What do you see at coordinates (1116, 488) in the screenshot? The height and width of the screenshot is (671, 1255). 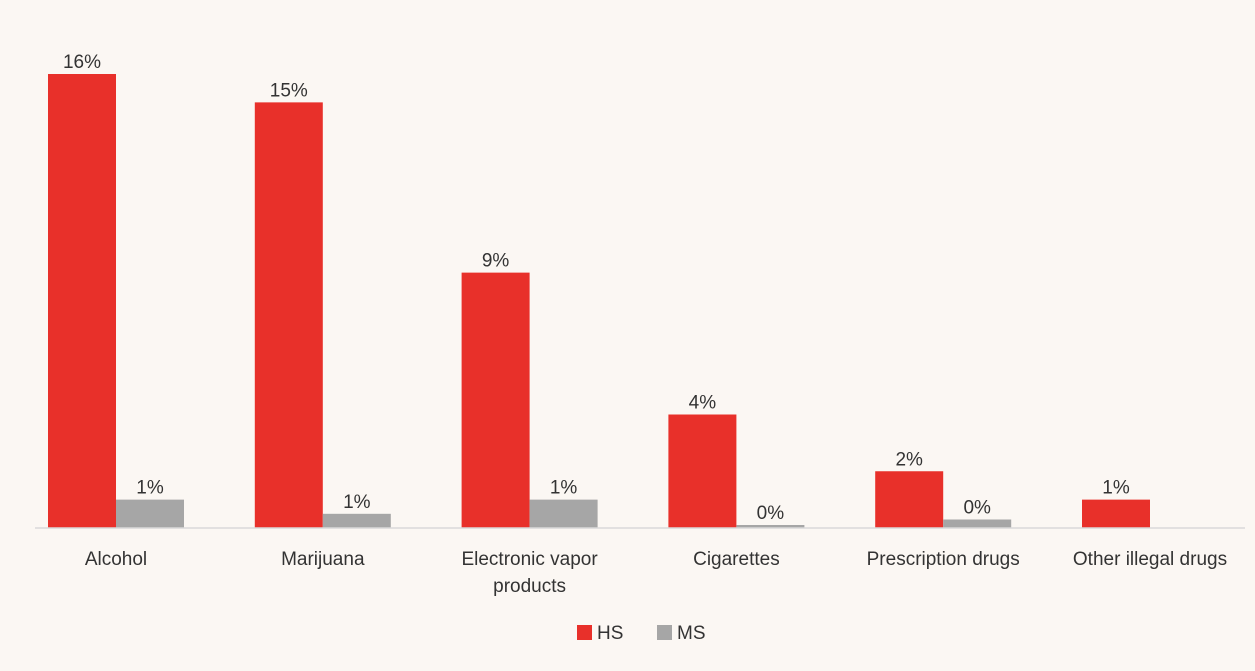 I see `data-label-hs-other-illegal-drugs: 1%` at bounding box center [1116, 488].